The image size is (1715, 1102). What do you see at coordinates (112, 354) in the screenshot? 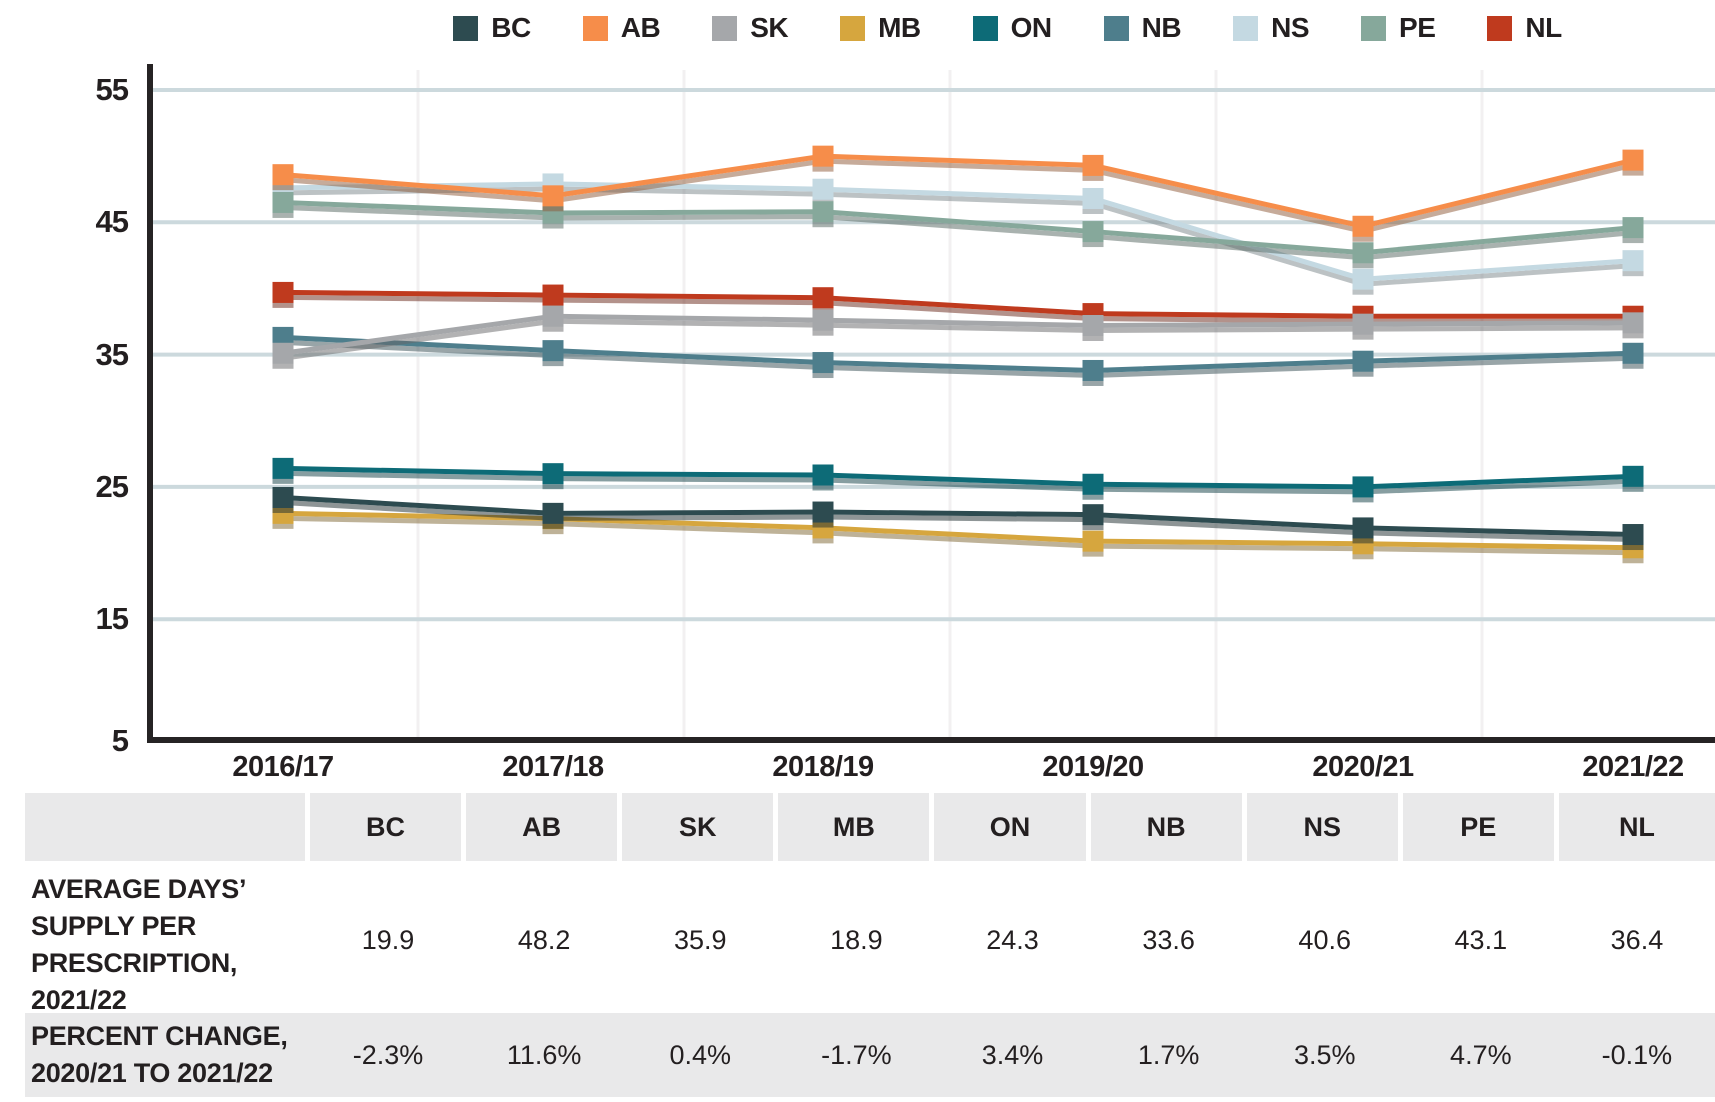
I see `y-axis-tick-35: 35` at bounding box center [112, 354].